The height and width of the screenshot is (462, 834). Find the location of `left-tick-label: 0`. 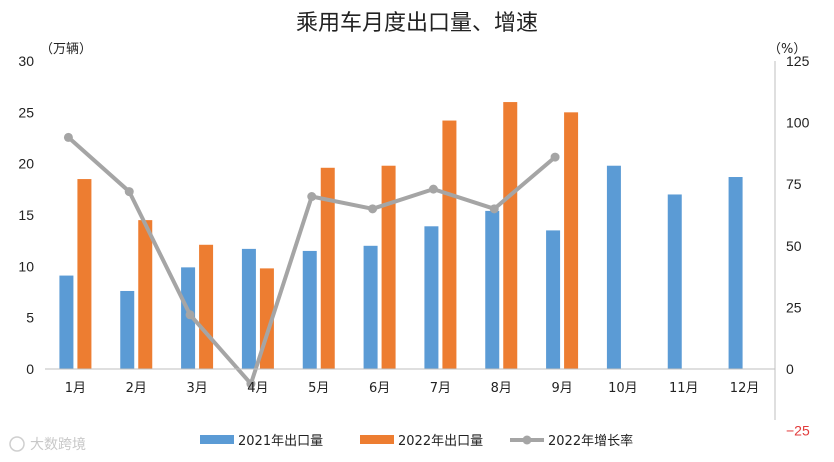

left-tick-label: 0 is located at coordinates (30, 369).